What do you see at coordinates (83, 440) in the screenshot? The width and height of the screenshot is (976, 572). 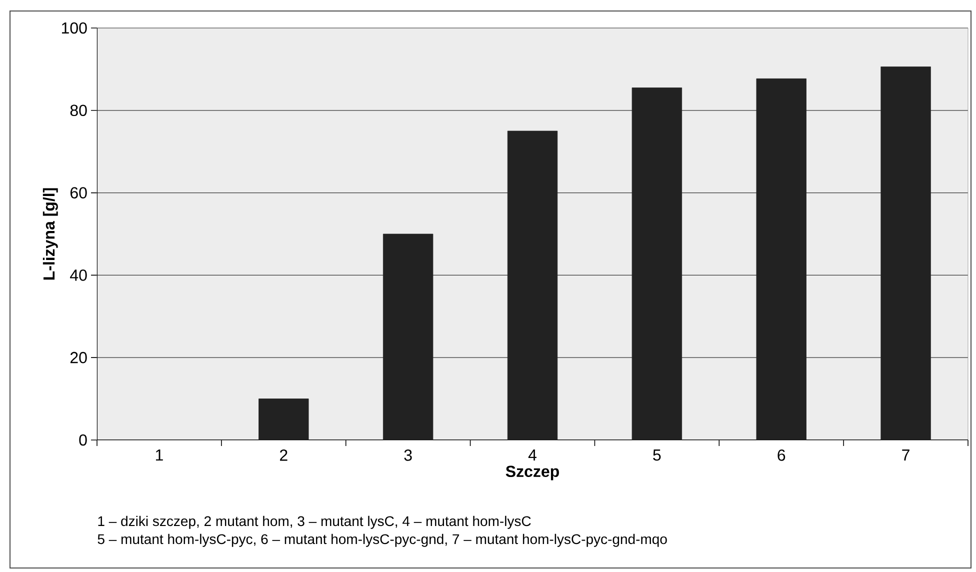 I see `y-tick-label: 0` at bounding box center [83, 440].